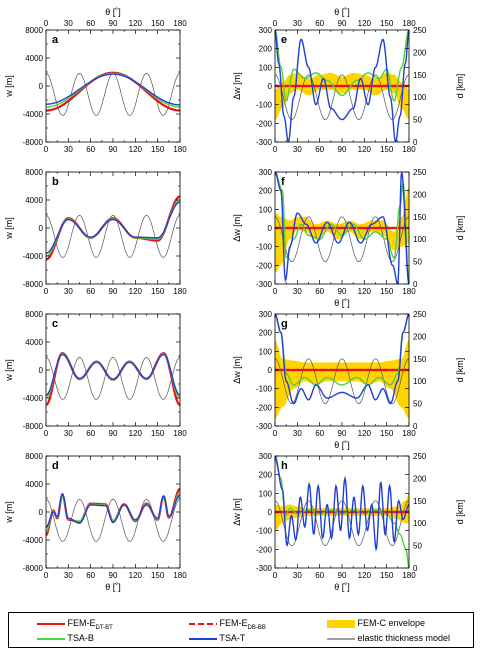 The width and height of the screenshot is (480, 648). What do you see at coordinates (113, 520) in the screenshot?
I see `thickness-line-d` at bounding box center [113, 520].